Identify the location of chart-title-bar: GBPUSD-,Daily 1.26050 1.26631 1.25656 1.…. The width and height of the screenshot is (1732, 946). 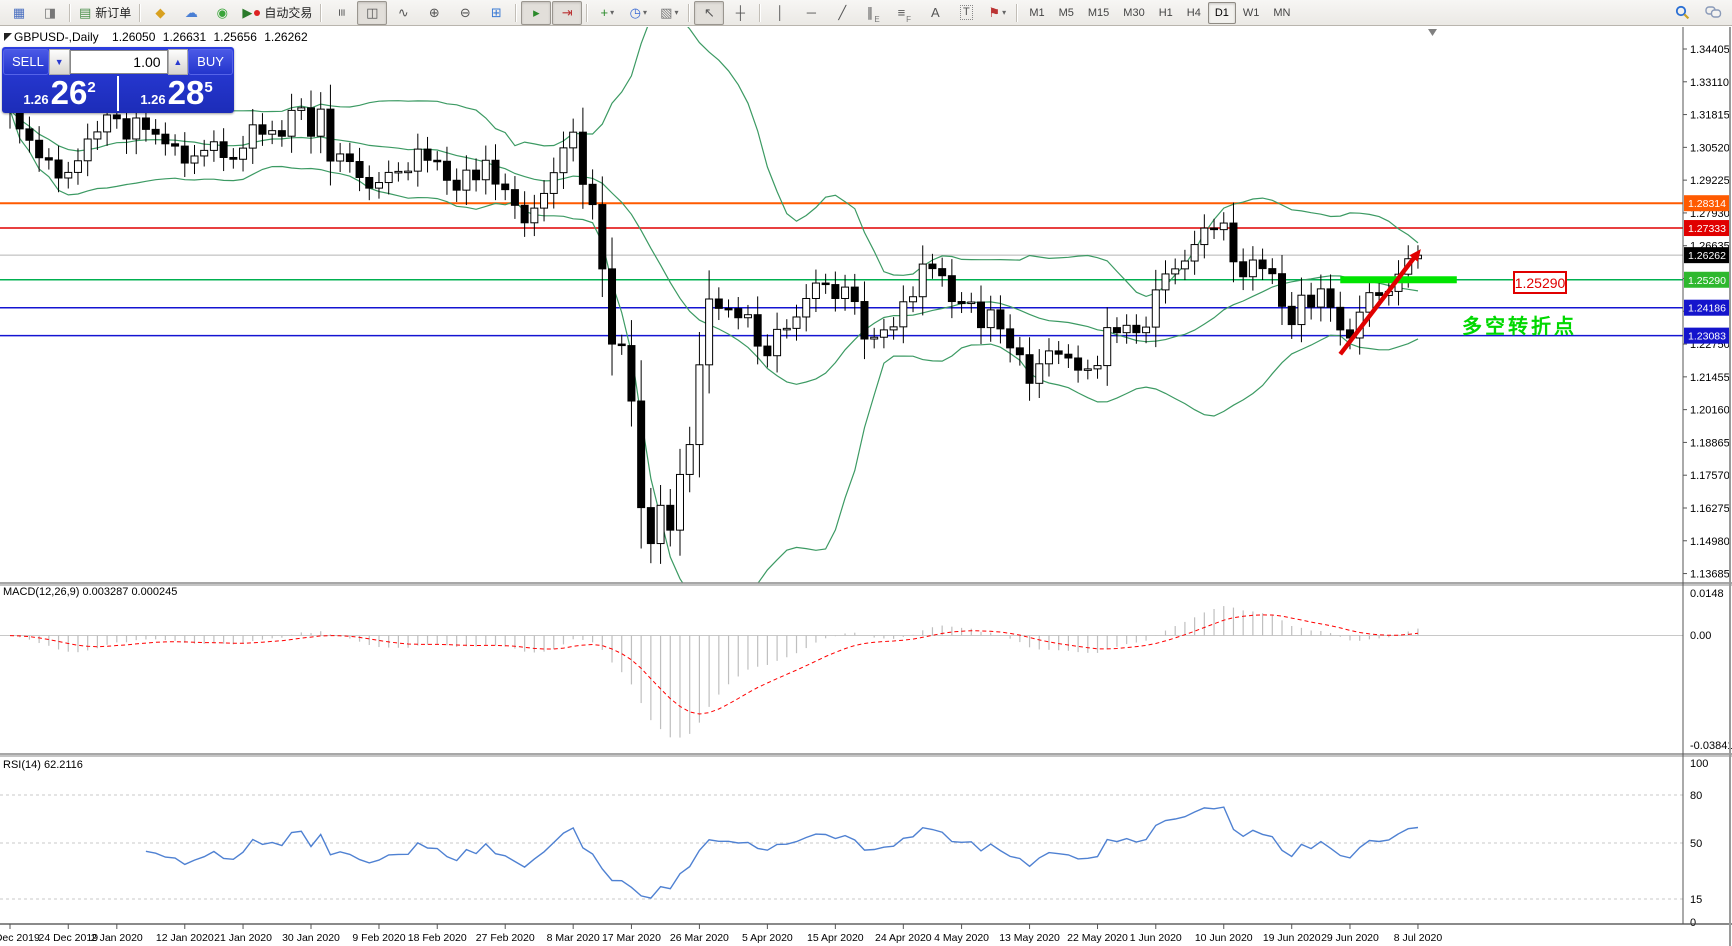
(163, 37).